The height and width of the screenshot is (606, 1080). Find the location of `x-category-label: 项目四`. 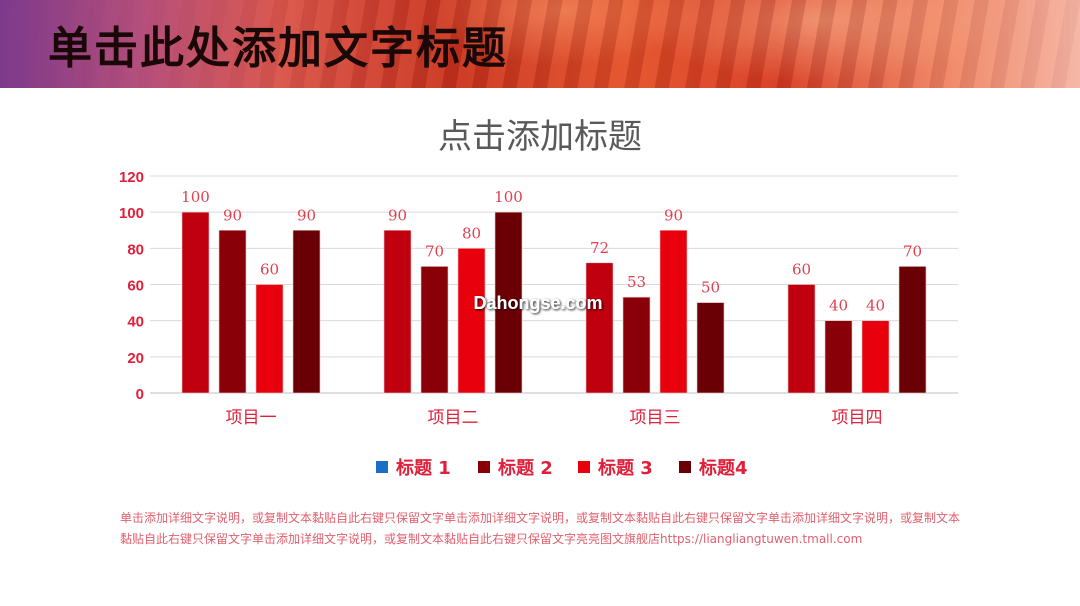

x-category-label: 项目四 is located at coordinates (857, 418).